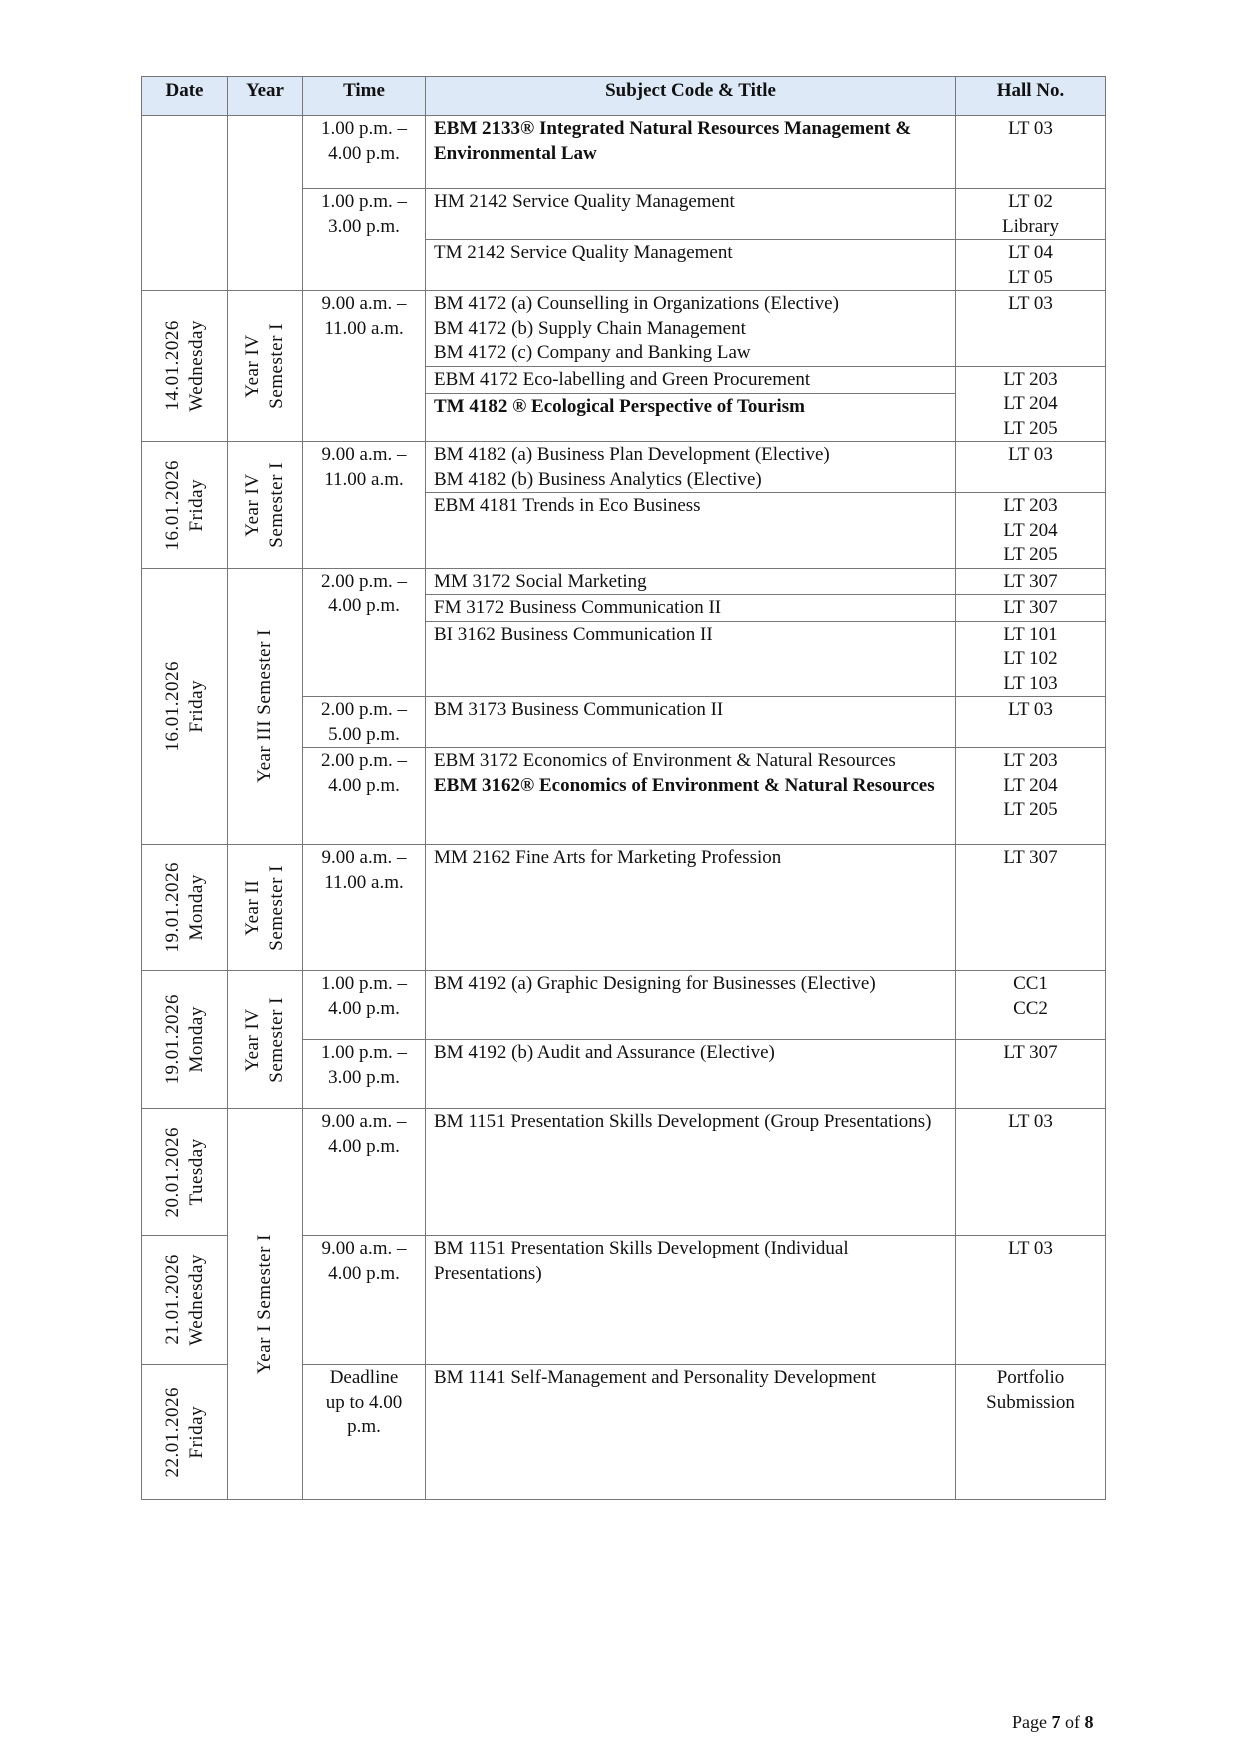 This screenshot has height=1755, width=1241. Describe the element at coordinates (690, 658) in the screenshot. I see `subject-cell: BI 3162 Business Communication II` at that location.